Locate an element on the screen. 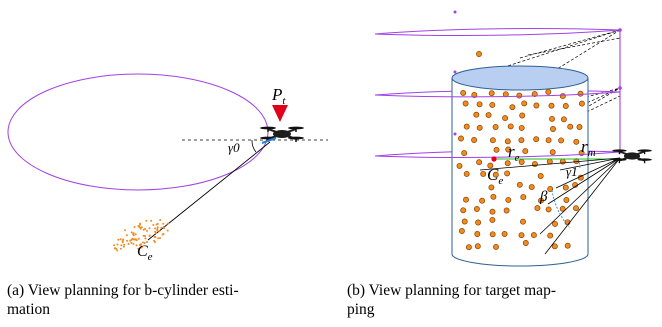 Image resolution: width=662 pixels, height=327 pixels. gamma0-arc is located at coordinates (254, 146).